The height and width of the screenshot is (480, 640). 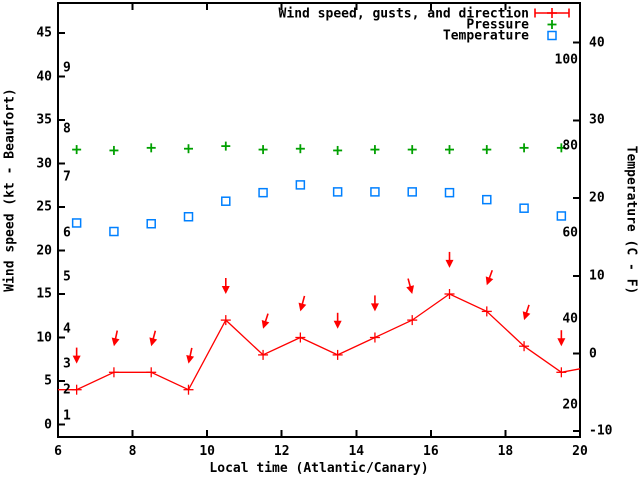 What do you see at coordinates (67, 416) in the screenshot?
I see `beaufort-scale-label: 1` at bounding box center [67, 416].